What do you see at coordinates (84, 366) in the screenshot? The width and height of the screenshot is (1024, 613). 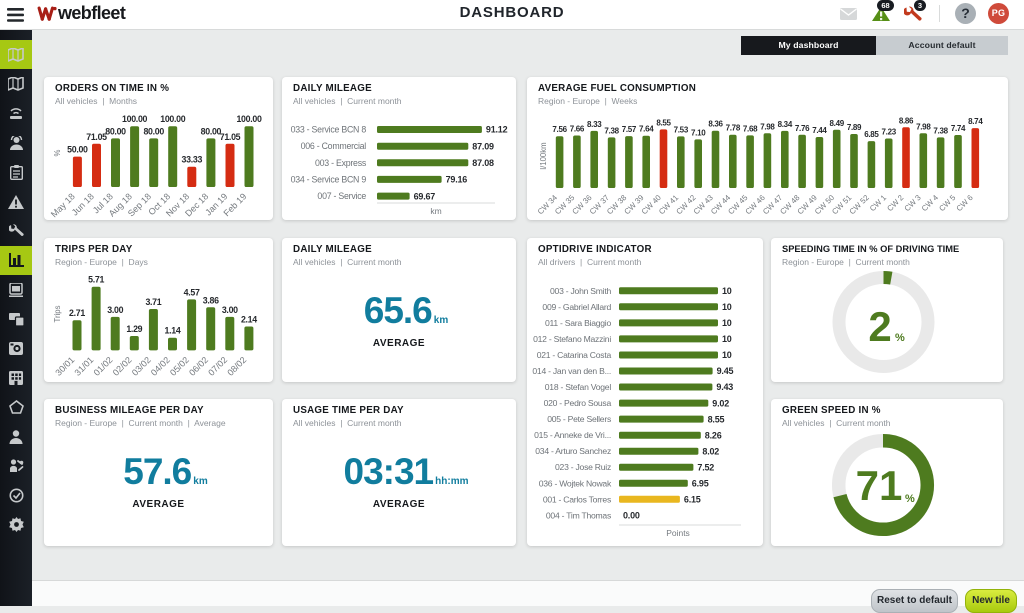 I see `svg-text: 31/01` at bounding box center [84, 366].